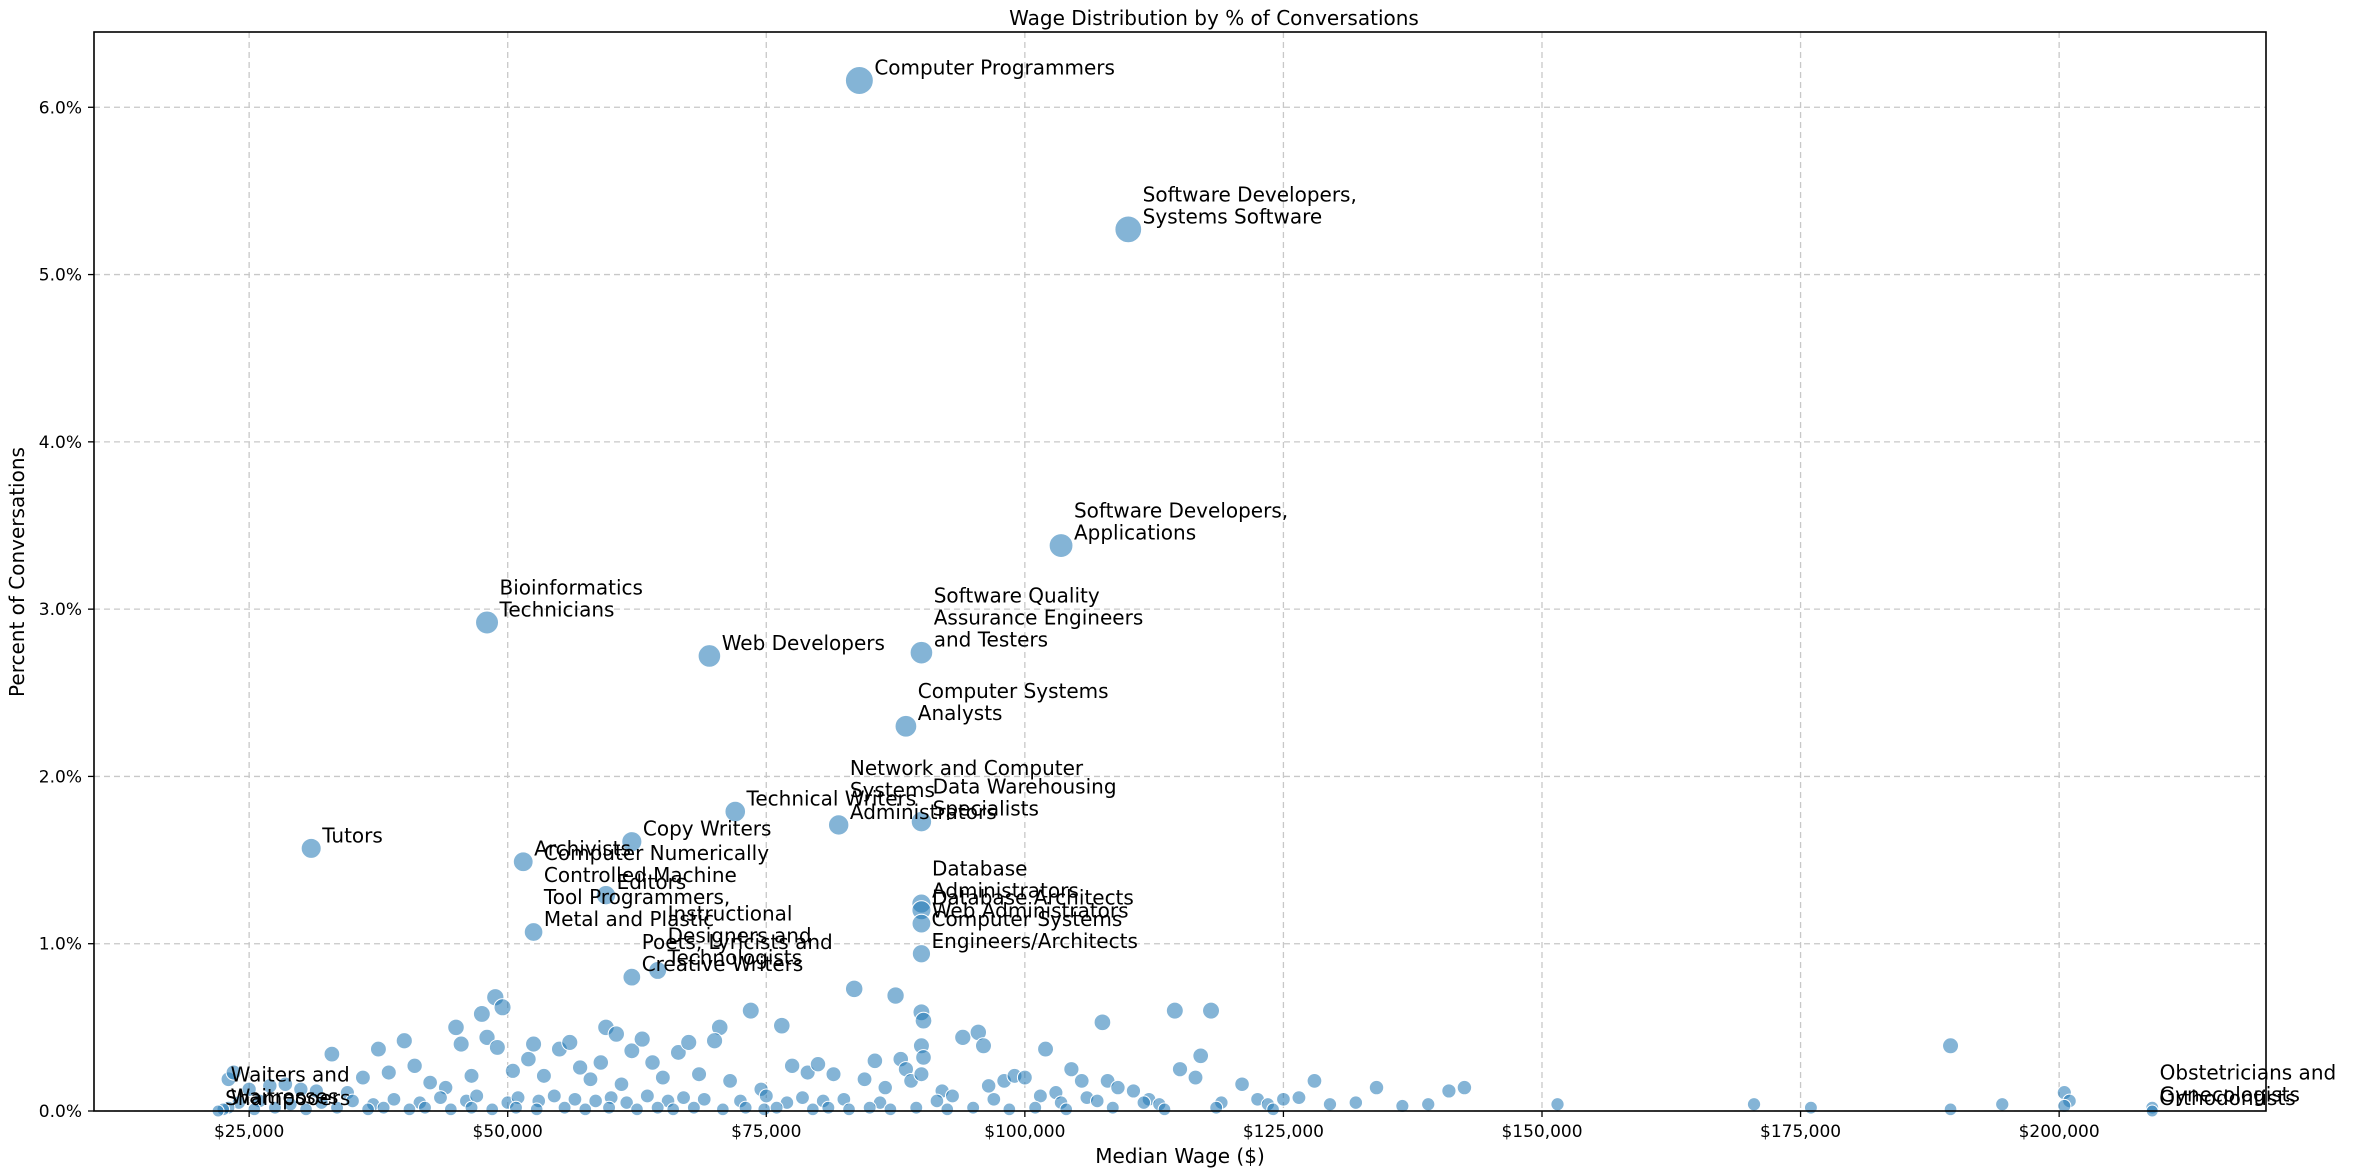 This screenshot has width=2362, height=1176. I want to click on point-label-line: Bioinformatics, so click(571, 588).